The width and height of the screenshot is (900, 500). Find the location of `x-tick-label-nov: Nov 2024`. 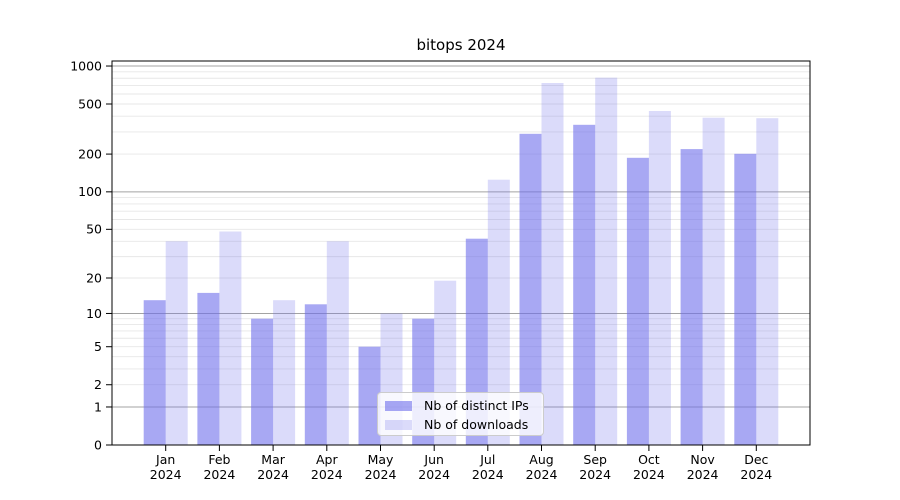

x-tick-label-nov: Nov 2024 is located at coordinates (703, 467).